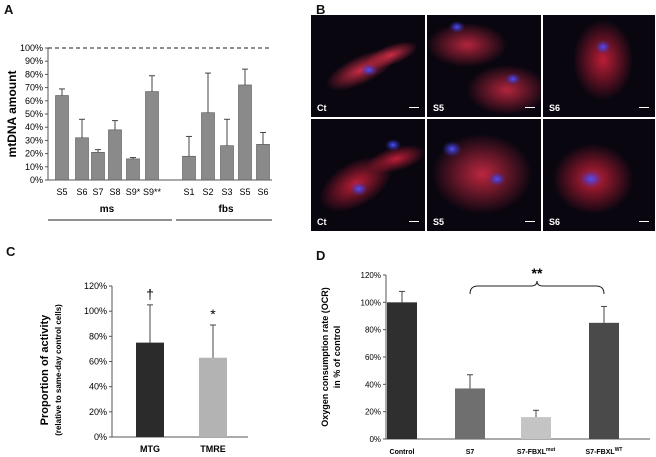  What do you see at coordinates (34, 167) in the screenshot?
I see `y-tick-label: 10%` at bounding box center [34, 167].